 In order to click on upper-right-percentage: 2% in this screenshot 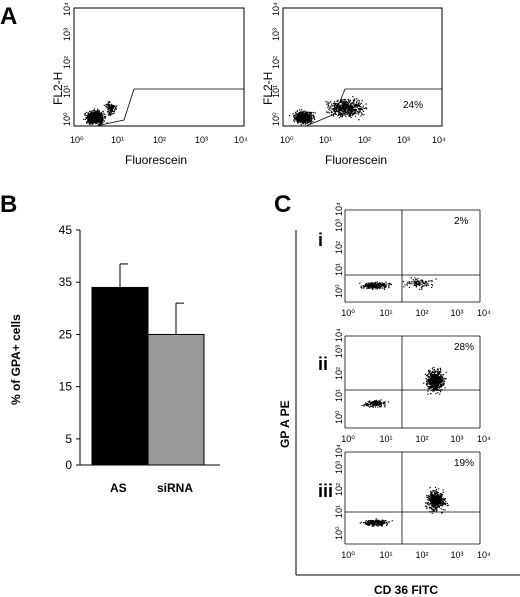, I will do `click(461, 221)`.